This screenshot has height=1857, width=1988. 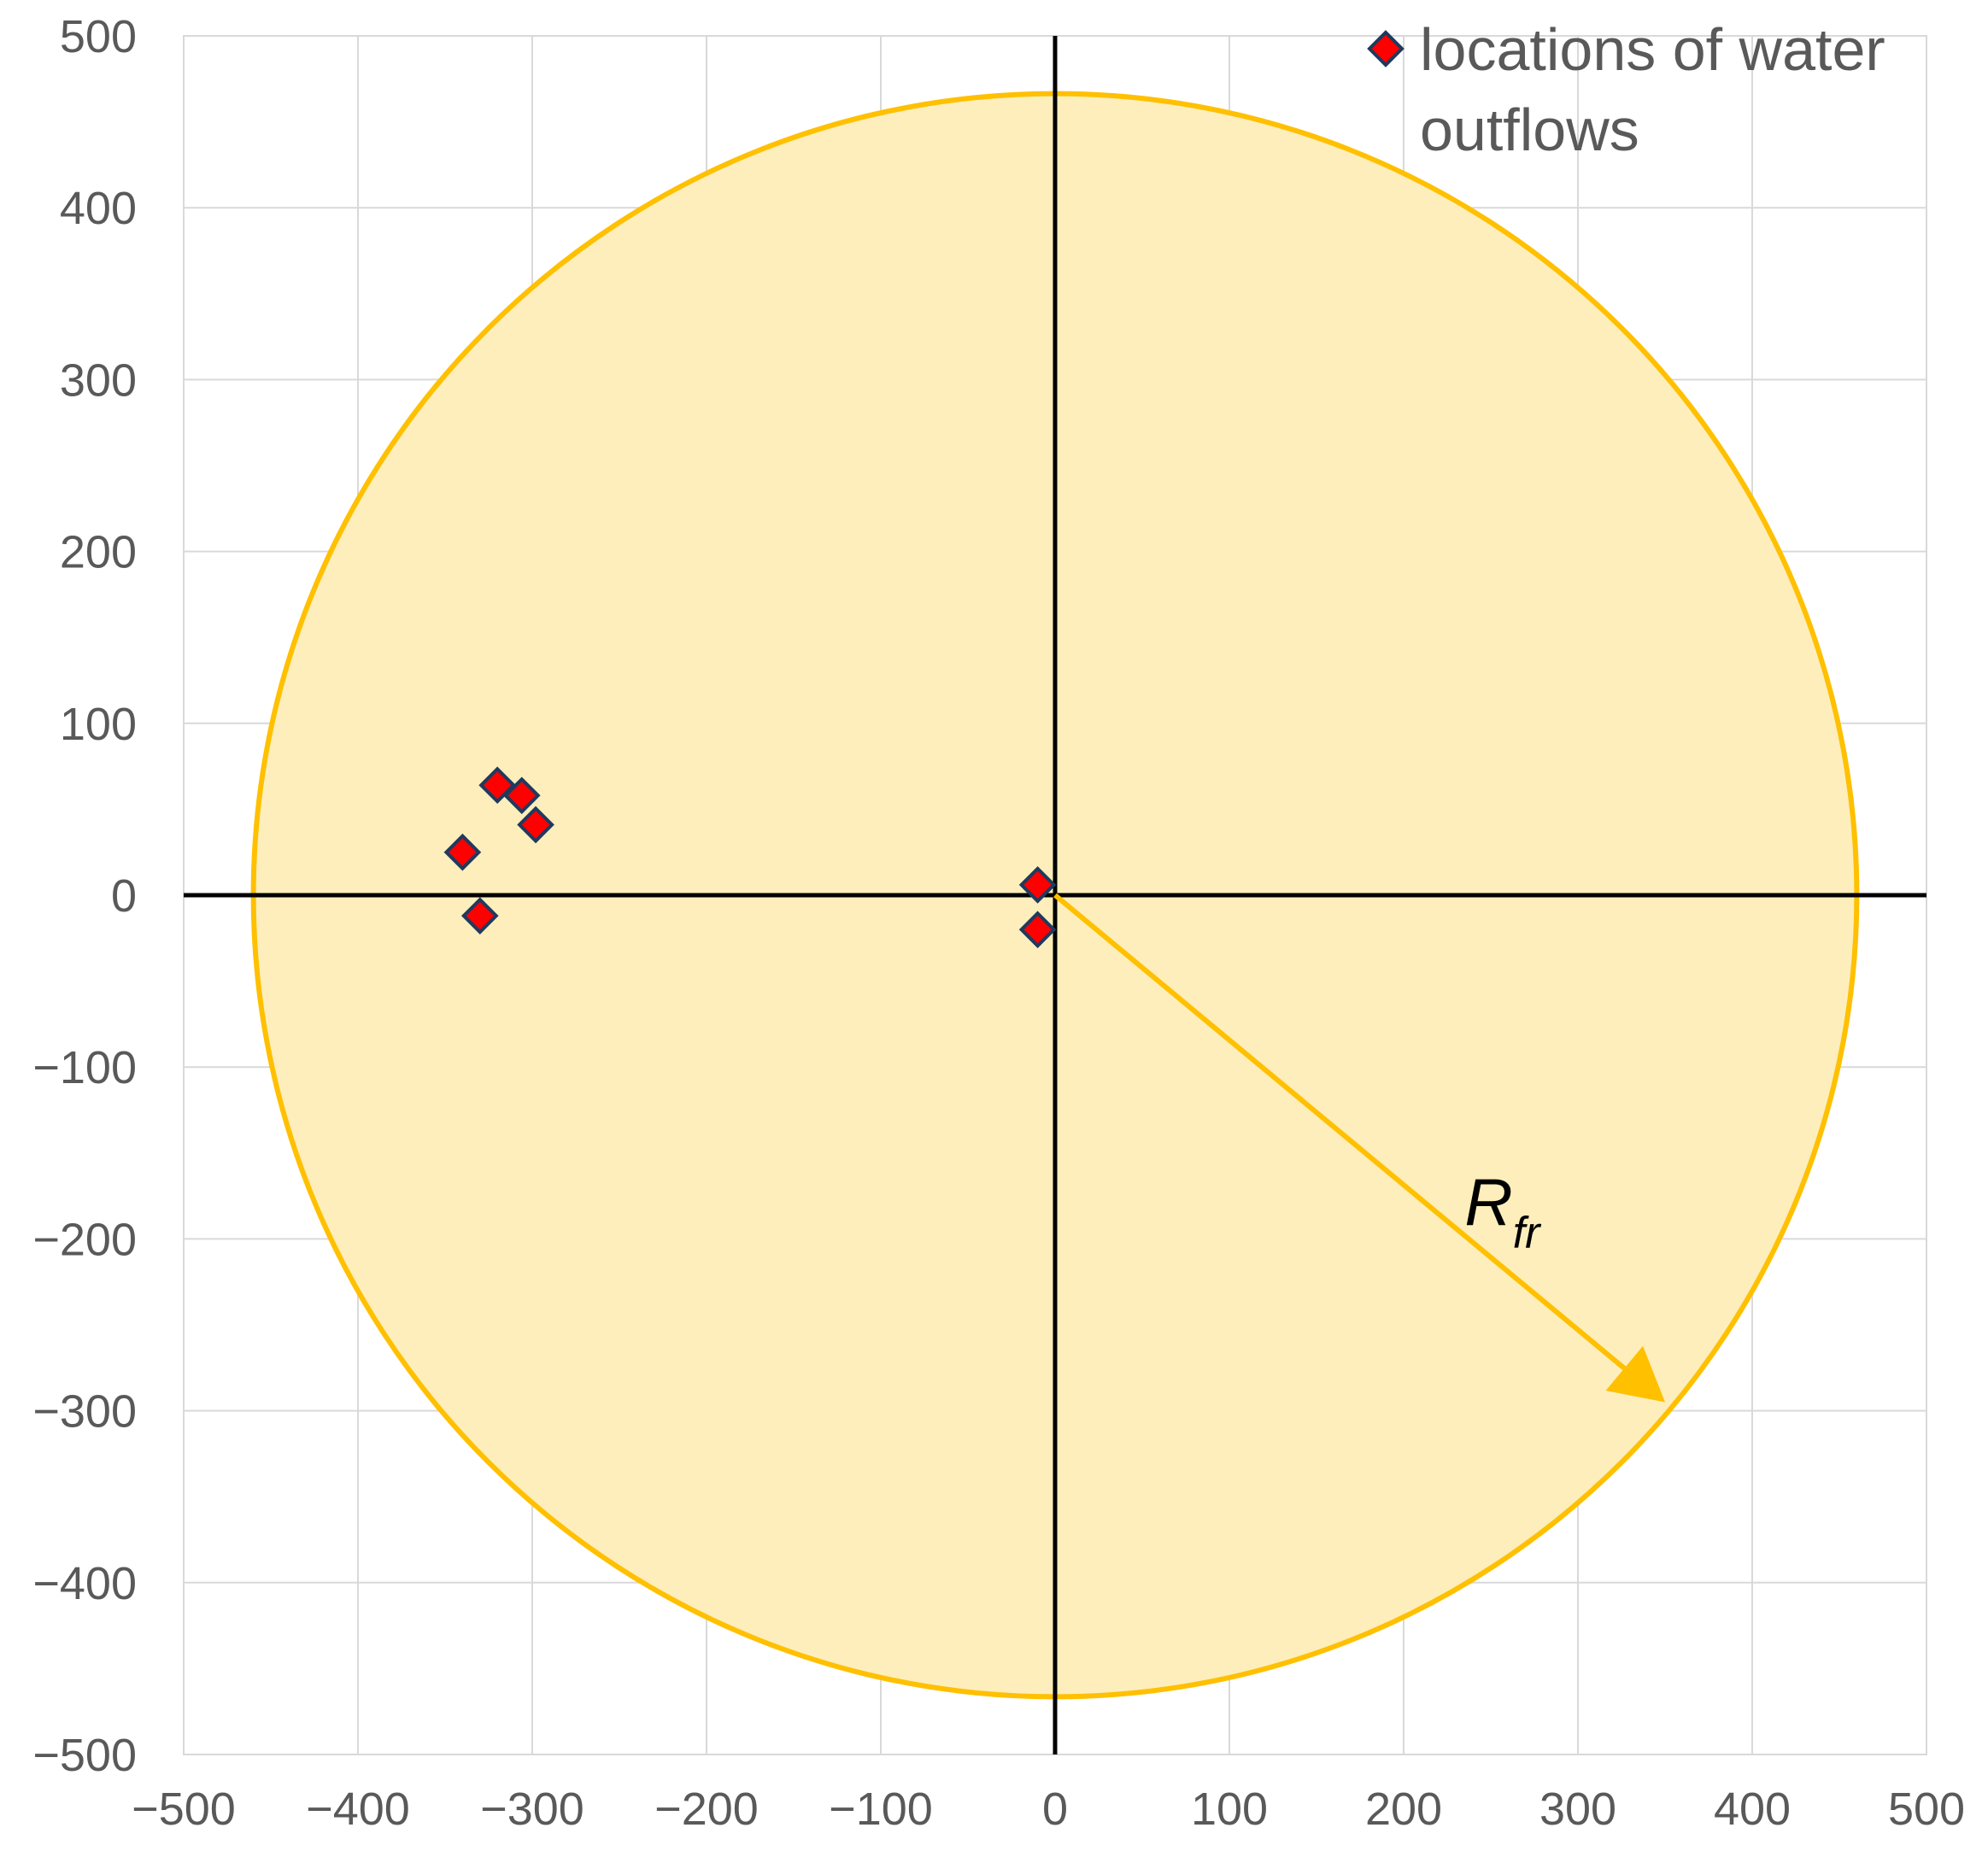 What do you see at coordinates (1229, 1809) in the screenshot?
I see `x-tick-label: 100` at bounding box center [1229, 1809].